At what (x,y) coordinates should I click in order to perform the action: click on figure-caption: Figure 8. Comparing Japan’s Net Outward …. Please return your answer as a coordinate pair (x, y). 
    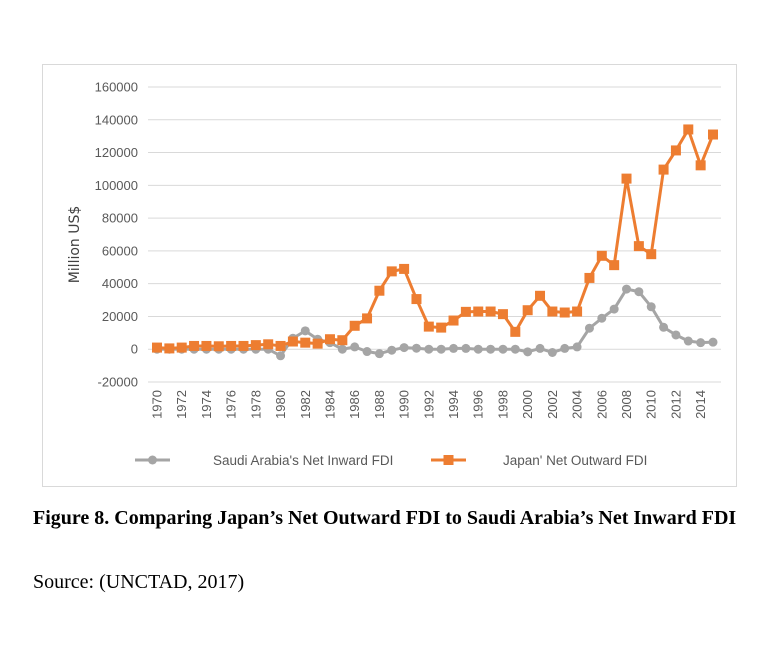
    Looking at the image, I should click on (385, 518).